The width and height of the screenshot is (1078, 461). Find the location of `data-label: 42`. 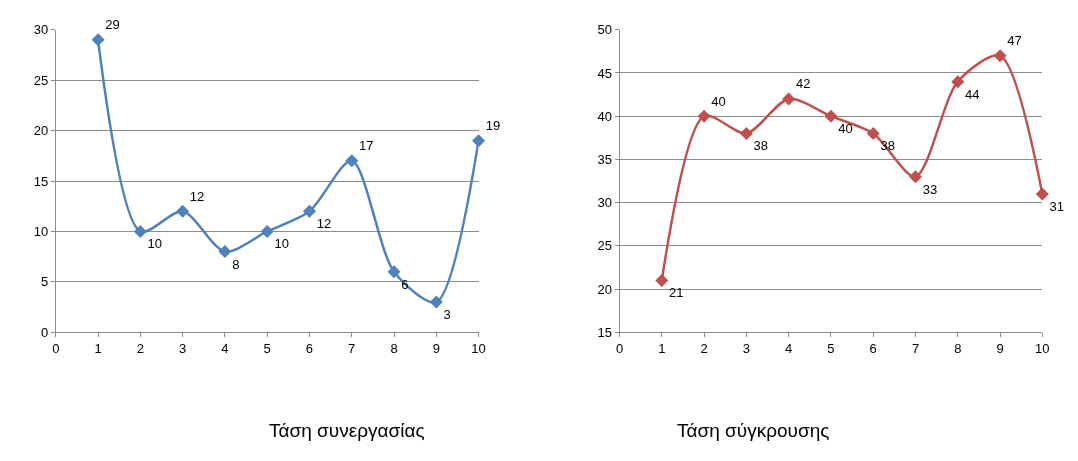

data-label: 42 is located at coordinates (803, 84).